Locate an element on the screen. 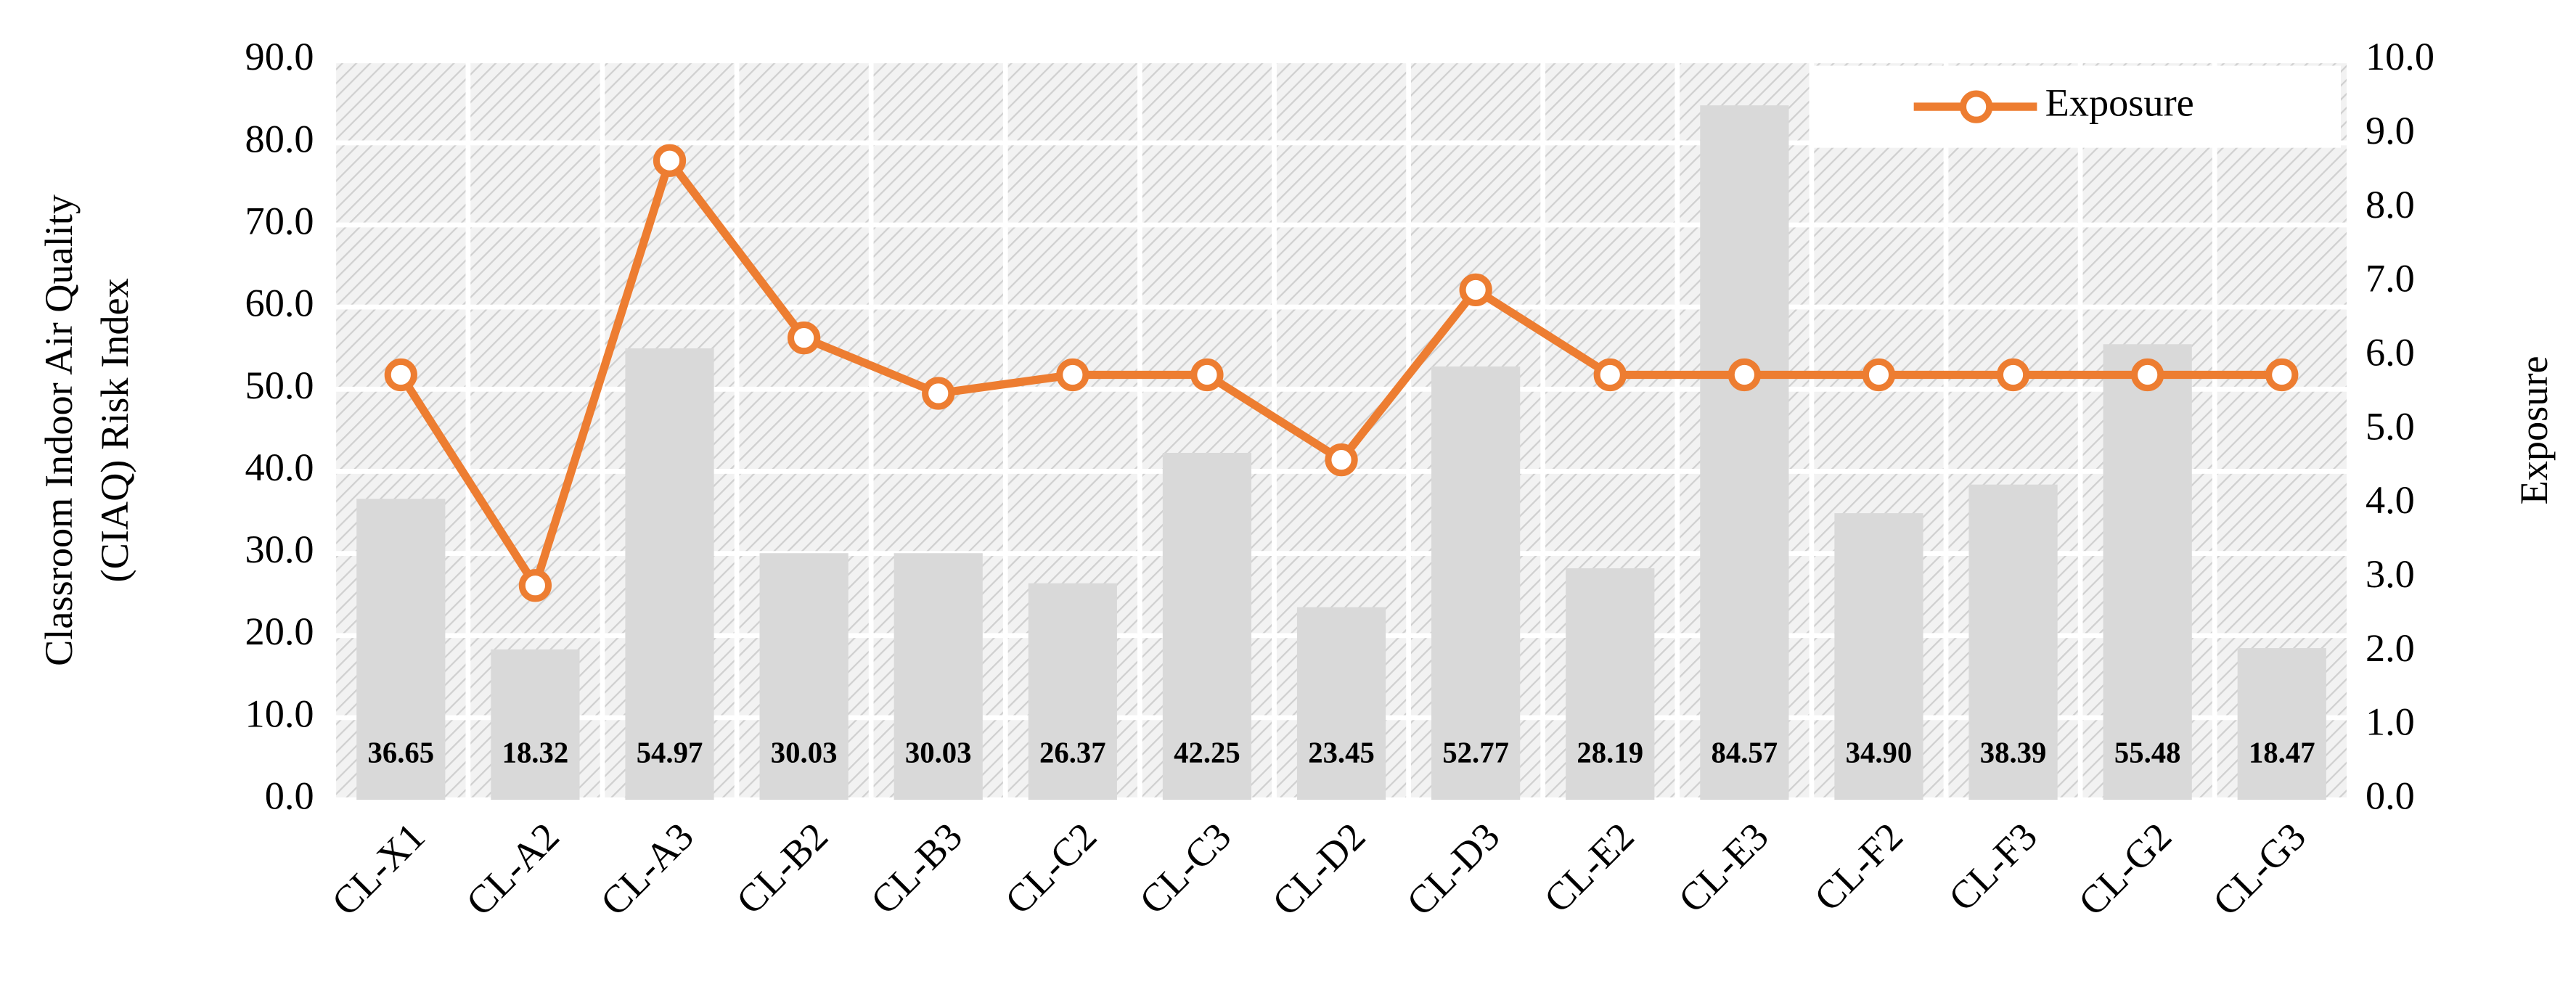 This screenshot has width=2576, height=987. x-tick-label: CL-D2 is located at coordinates (1319, 869).